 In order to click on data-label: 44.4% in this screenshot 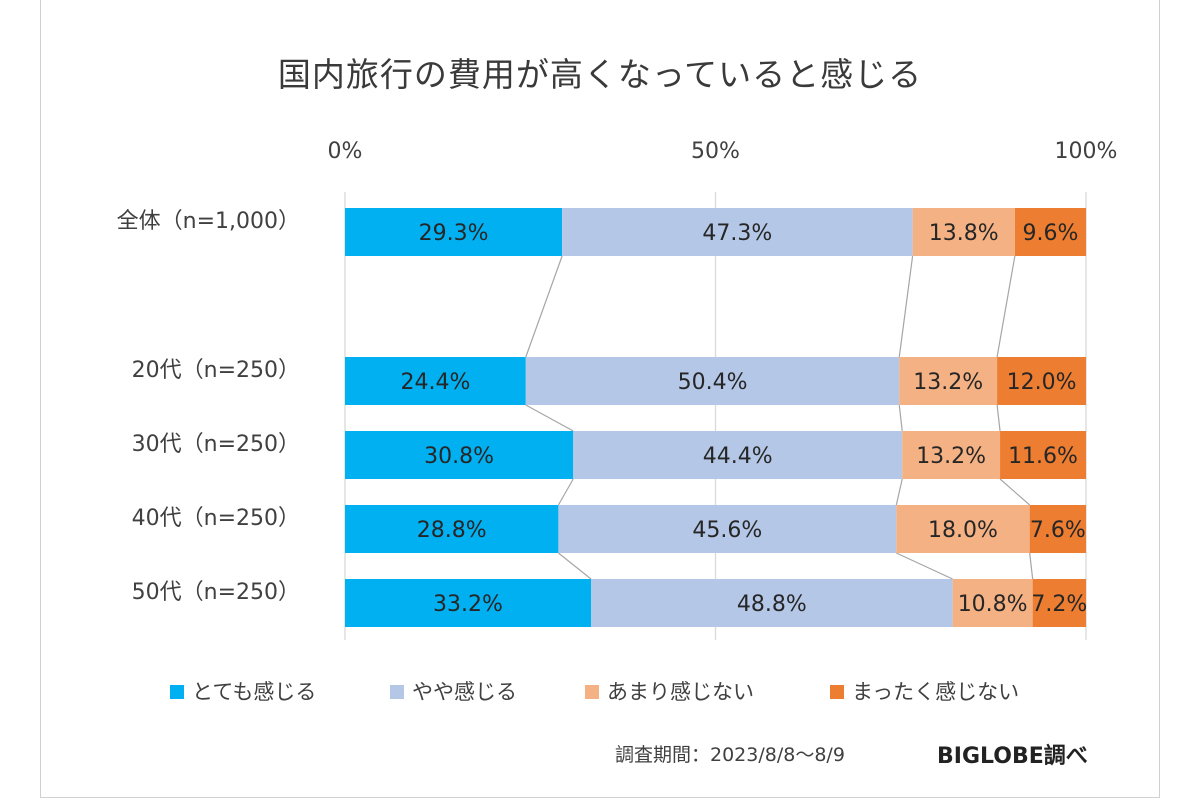, I will do `click(738, 456)`.